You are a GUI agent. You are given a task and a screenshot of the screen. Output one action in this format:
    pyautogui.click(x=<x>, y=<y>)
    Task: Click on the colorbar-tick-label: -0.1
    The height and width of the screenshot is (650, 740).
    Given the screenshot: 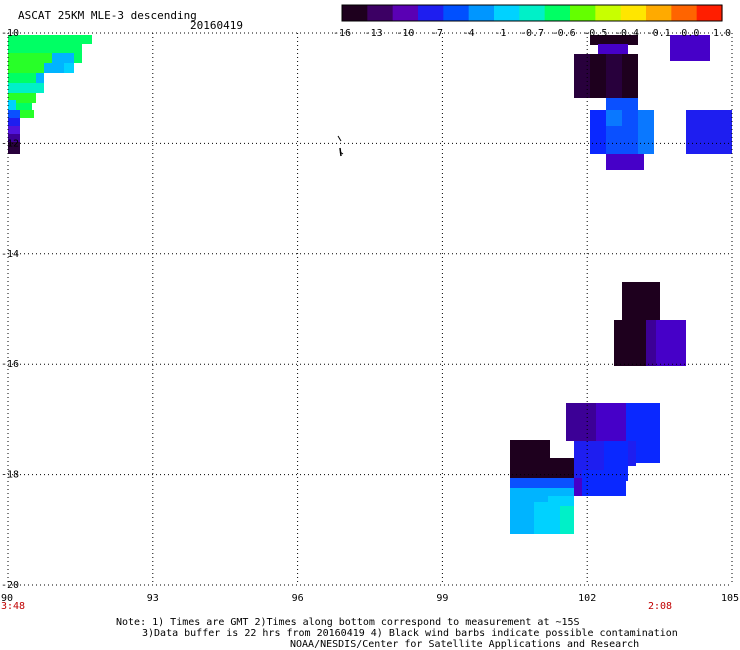 What is the action you would take?
    pyautogui.click(x=659, y=33)
    